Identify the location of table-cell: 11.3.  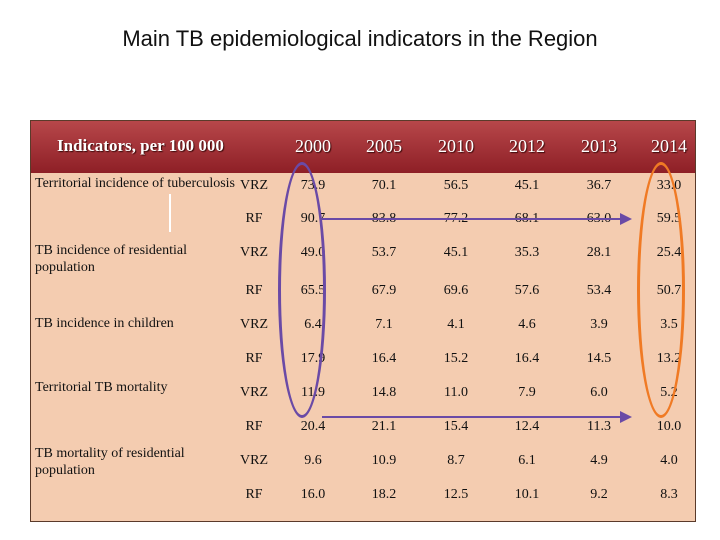
(599, 426).